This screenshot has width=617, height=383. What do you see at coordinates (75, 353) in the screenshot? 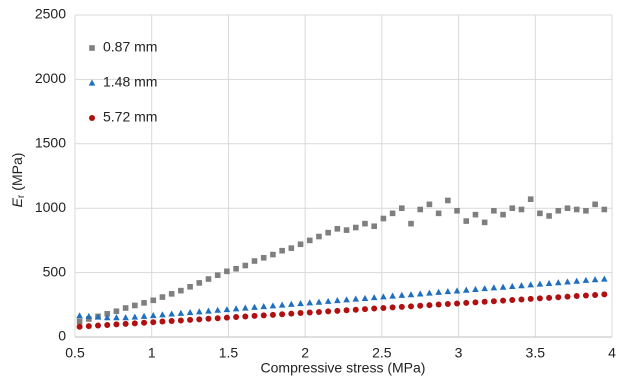
I see `x-tick-label: 0.5` at bounding box center [75, 353].